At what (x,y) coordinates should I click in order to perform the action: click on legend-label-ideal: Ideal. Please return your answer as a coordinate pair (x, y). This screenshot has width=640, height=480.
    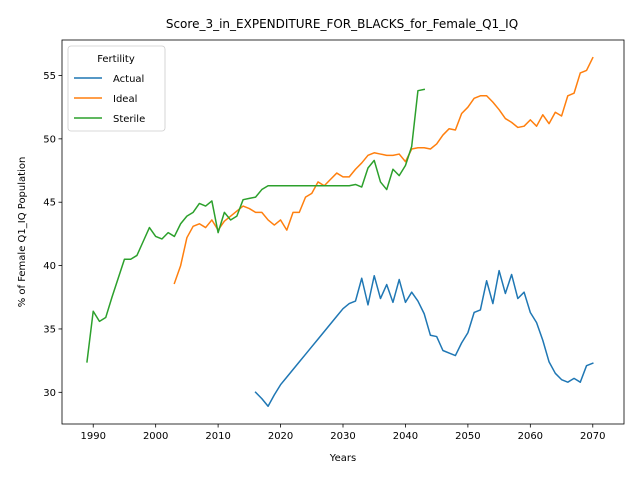
    Looking at the image, I should click on (125, 99).